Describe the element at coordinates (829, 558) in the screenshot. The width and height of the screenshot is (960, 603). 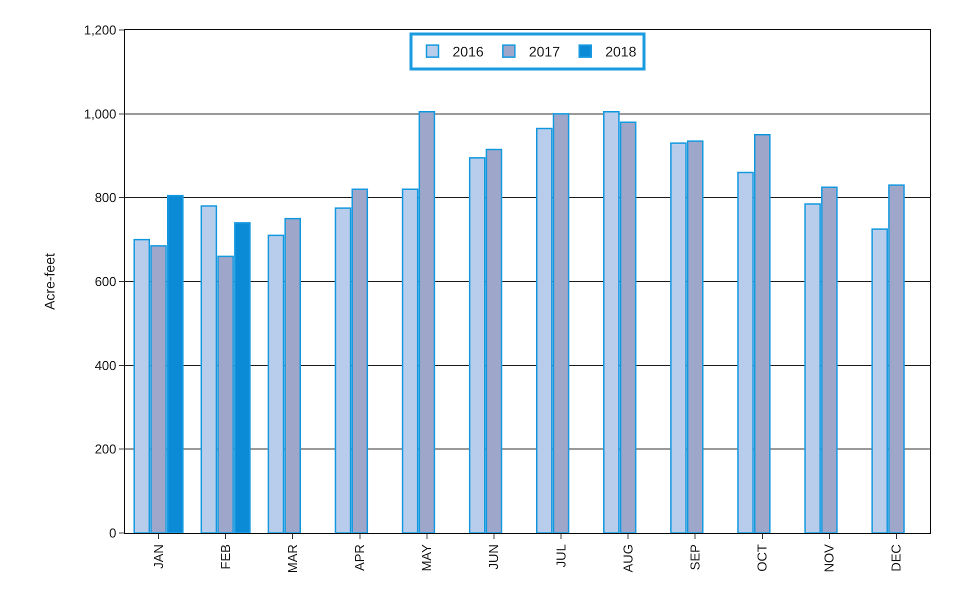
I see `x-tick-label: NOV` at that location.